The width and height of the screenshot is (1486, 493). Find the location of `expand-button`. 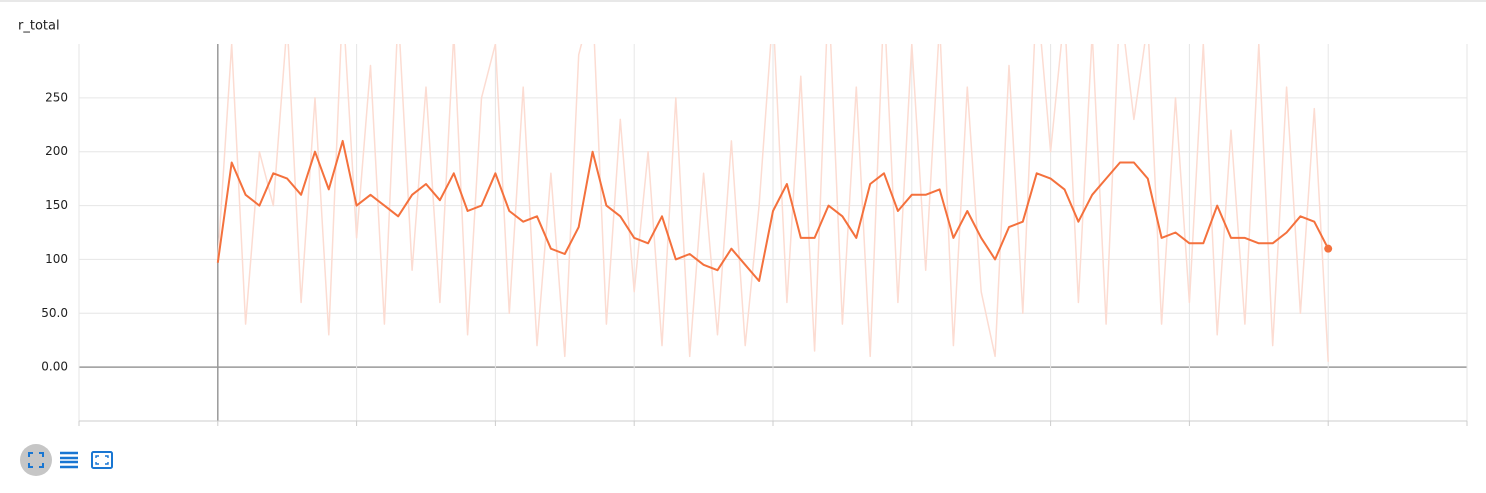

expand-button is located at coordinates (36, 460).